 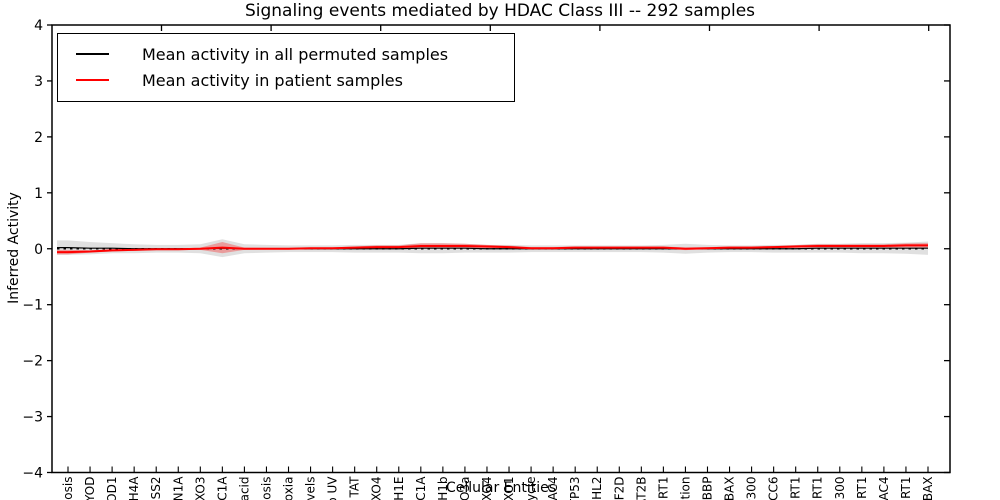 What do you see at coordinates (774, 488) in the screenshot?
I see `x-category-label: XRCC6` at bounding box center [774, 488].